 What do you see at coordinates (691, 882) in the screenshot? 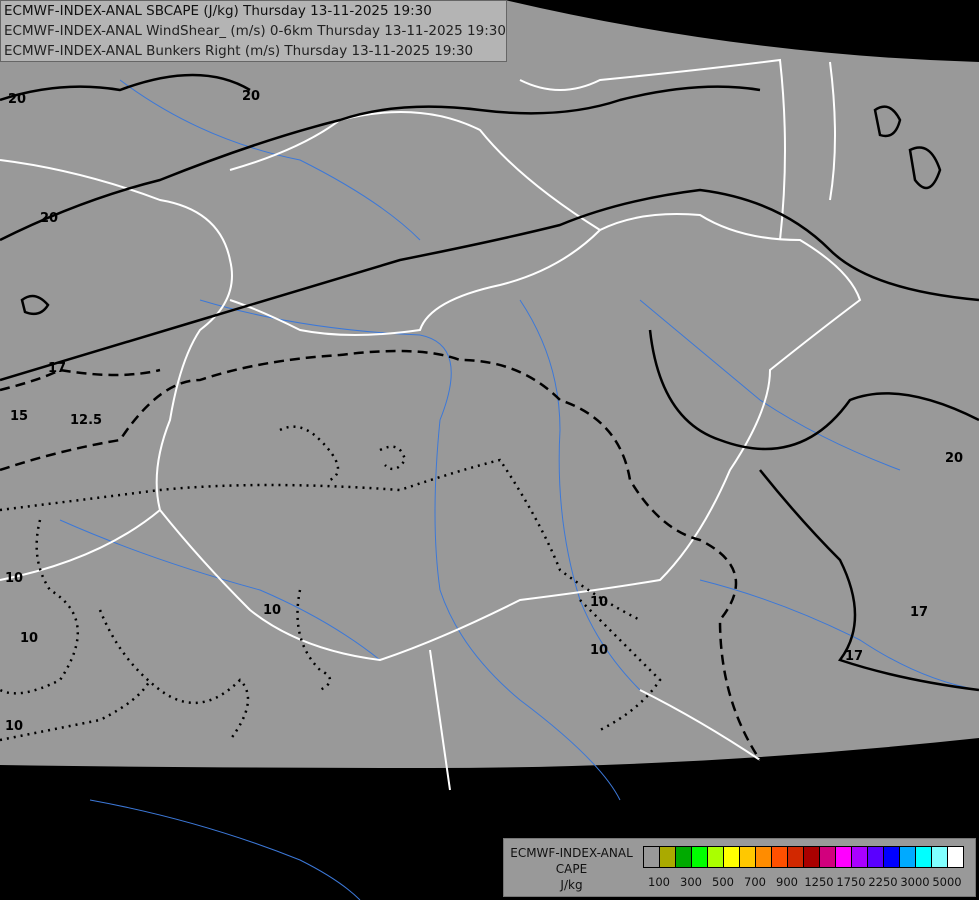
I see `legend-tick-label: 300` at bounding box center [691, 882].